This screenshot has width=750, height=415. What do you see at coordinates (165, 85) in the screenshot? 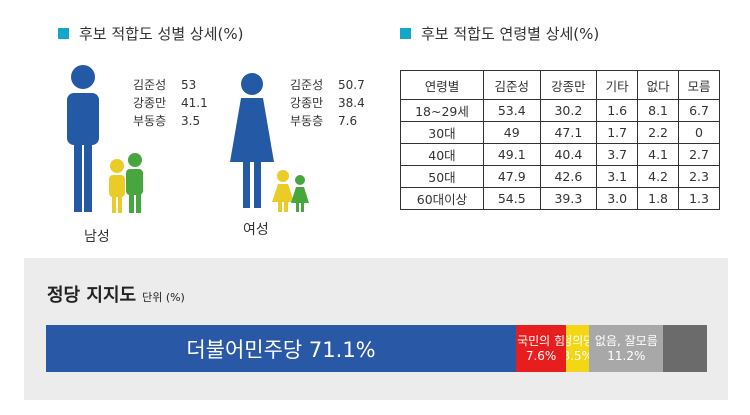
I see `male-stat-row: 김준성 53` at bounding box center [165, 85].